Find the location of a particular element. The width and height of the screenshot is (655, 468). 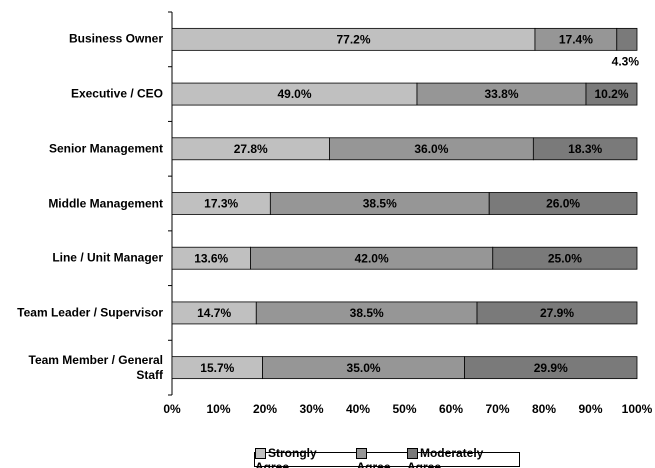

legend-item: Strongly Agree is located at coordinates (303, 457).